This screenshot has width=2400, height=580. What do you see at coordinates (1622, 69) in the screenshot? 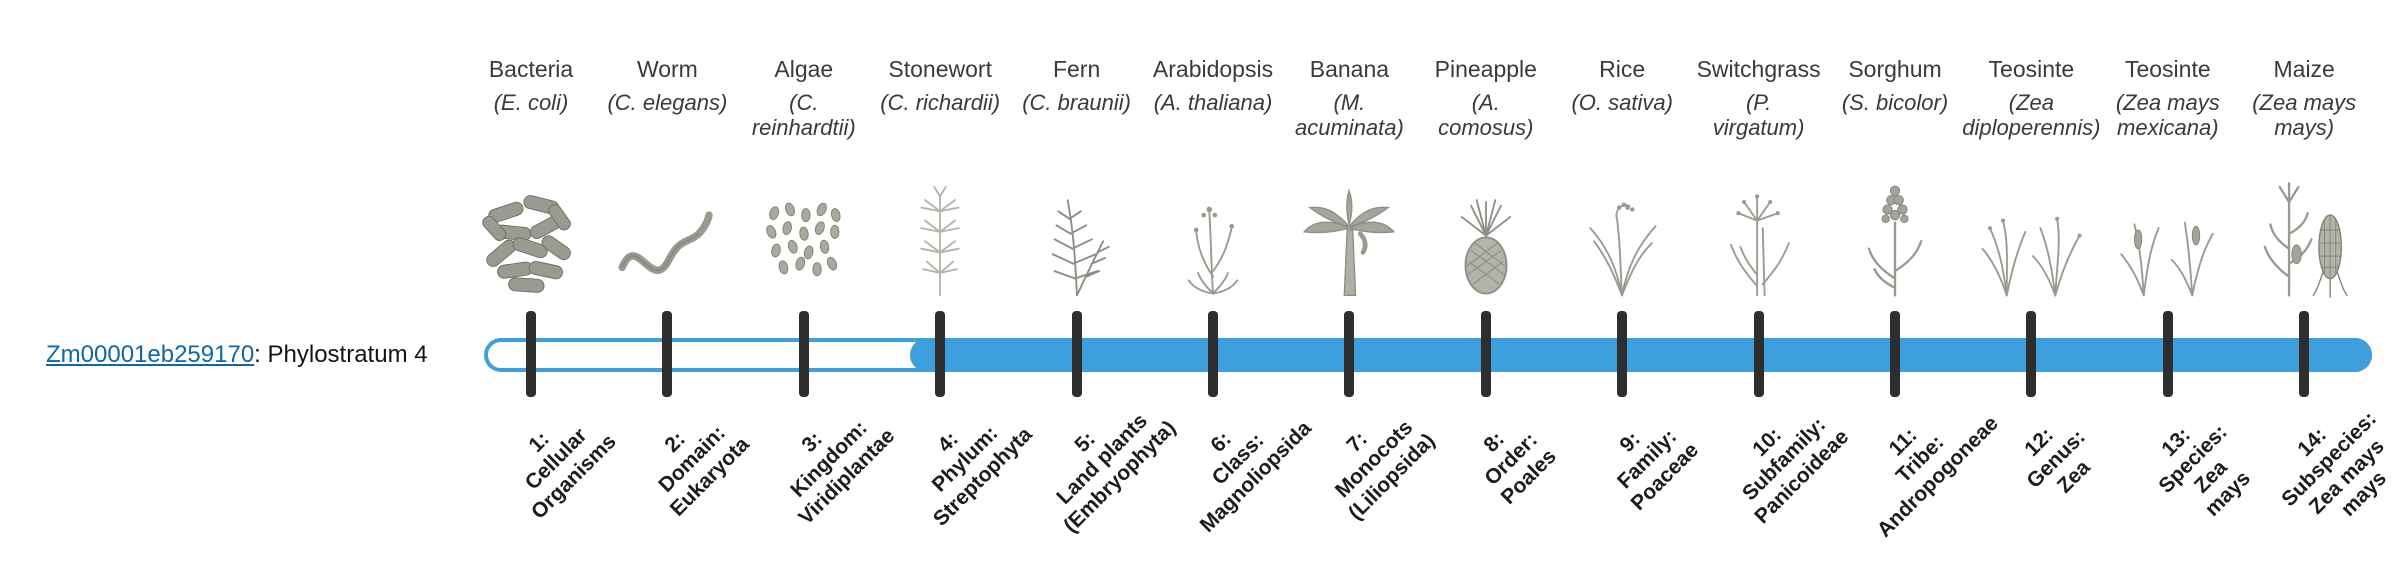
I see `organism-name: Rice` at bounding box center [1622, 69].